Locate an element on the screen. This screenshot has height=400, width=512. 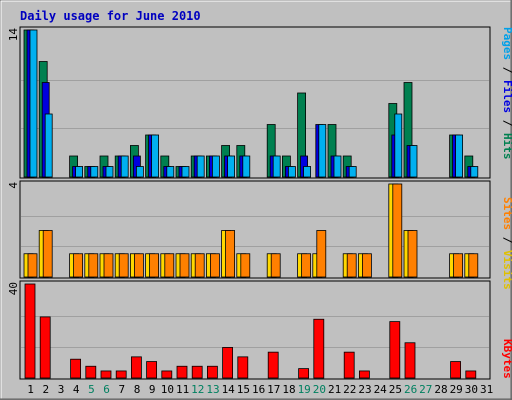
legend-part-3: / is located at coordinates (506, 123).